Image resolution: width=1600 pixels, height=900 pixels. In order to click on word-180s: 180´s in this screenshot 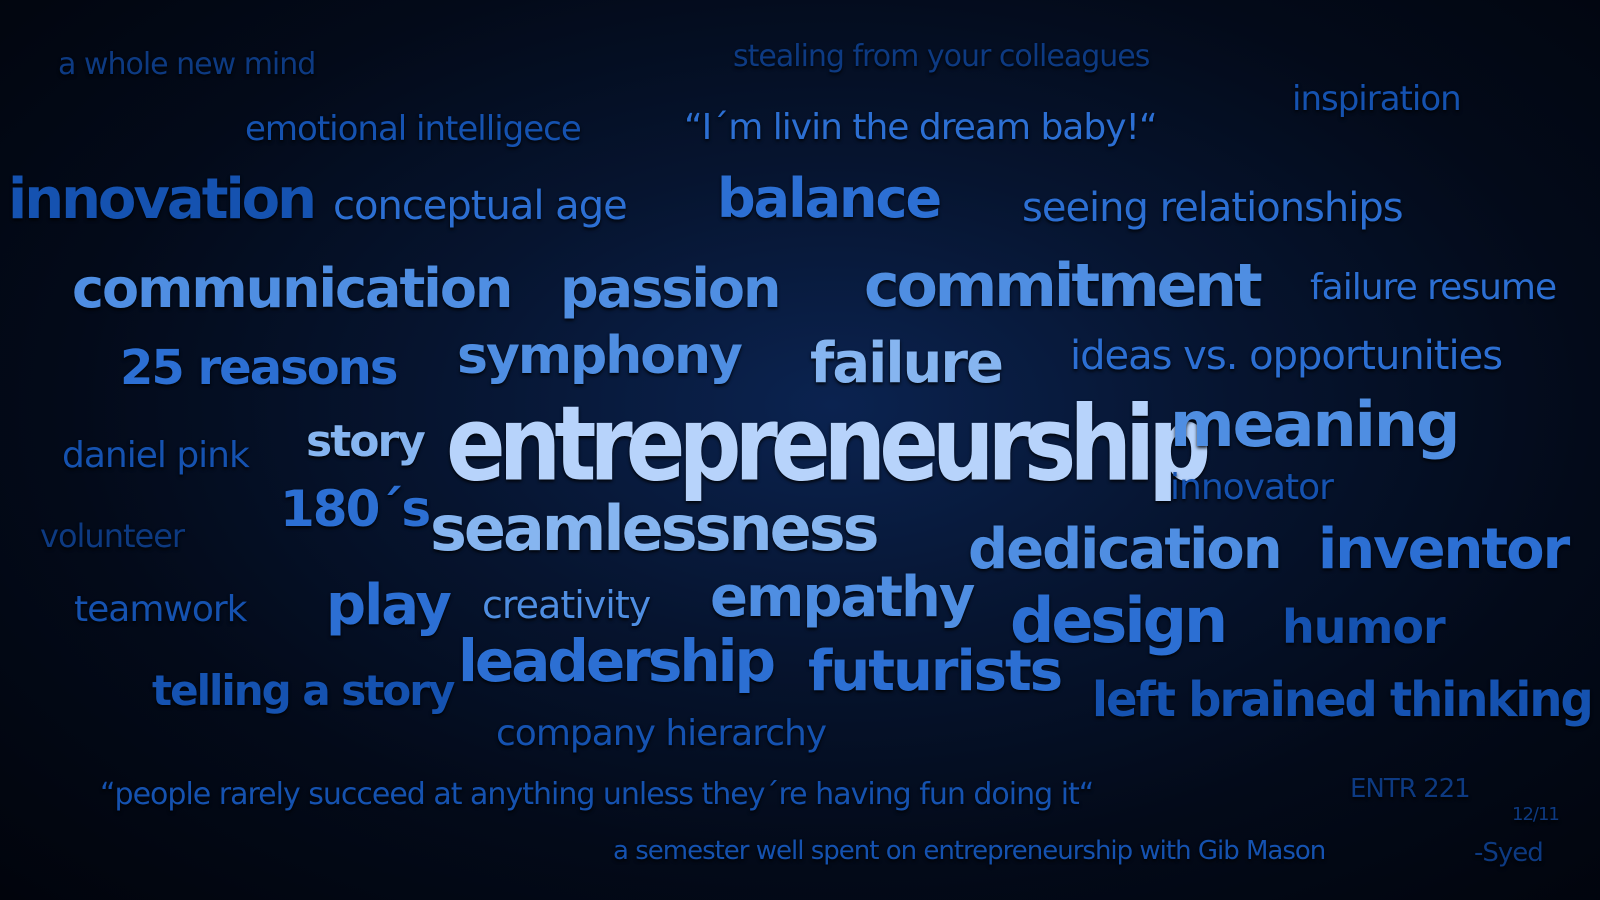, I will do `click(355, 509)`.